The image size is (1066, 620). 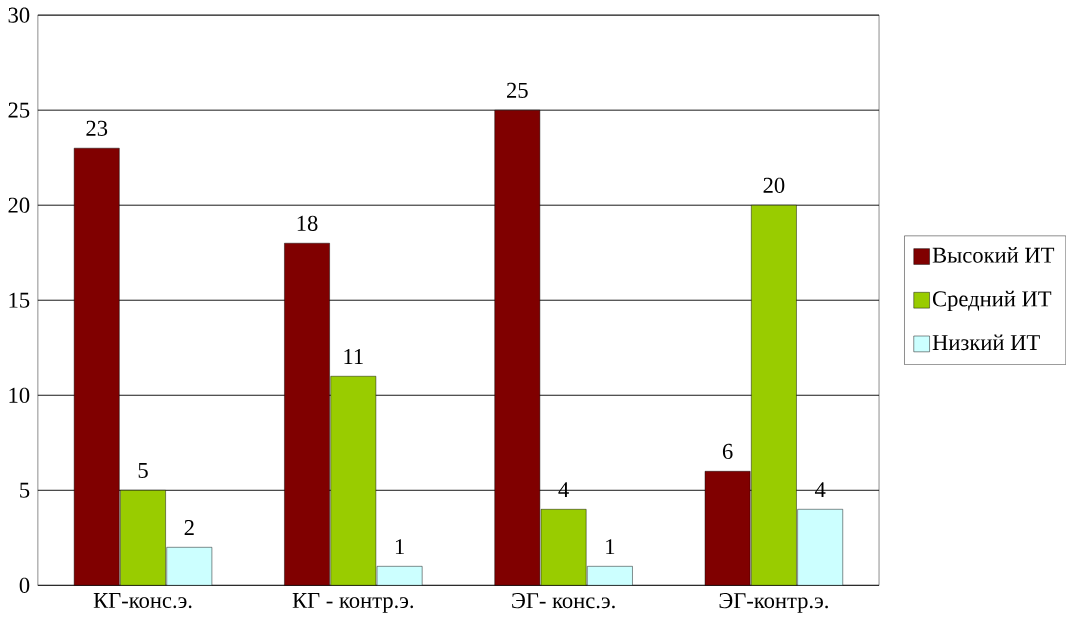 What do you see at coordinates (353, 602) in the screenshot?
I see `x-tick-label: КГ - контр.э.` at bounding box center [353, 602].